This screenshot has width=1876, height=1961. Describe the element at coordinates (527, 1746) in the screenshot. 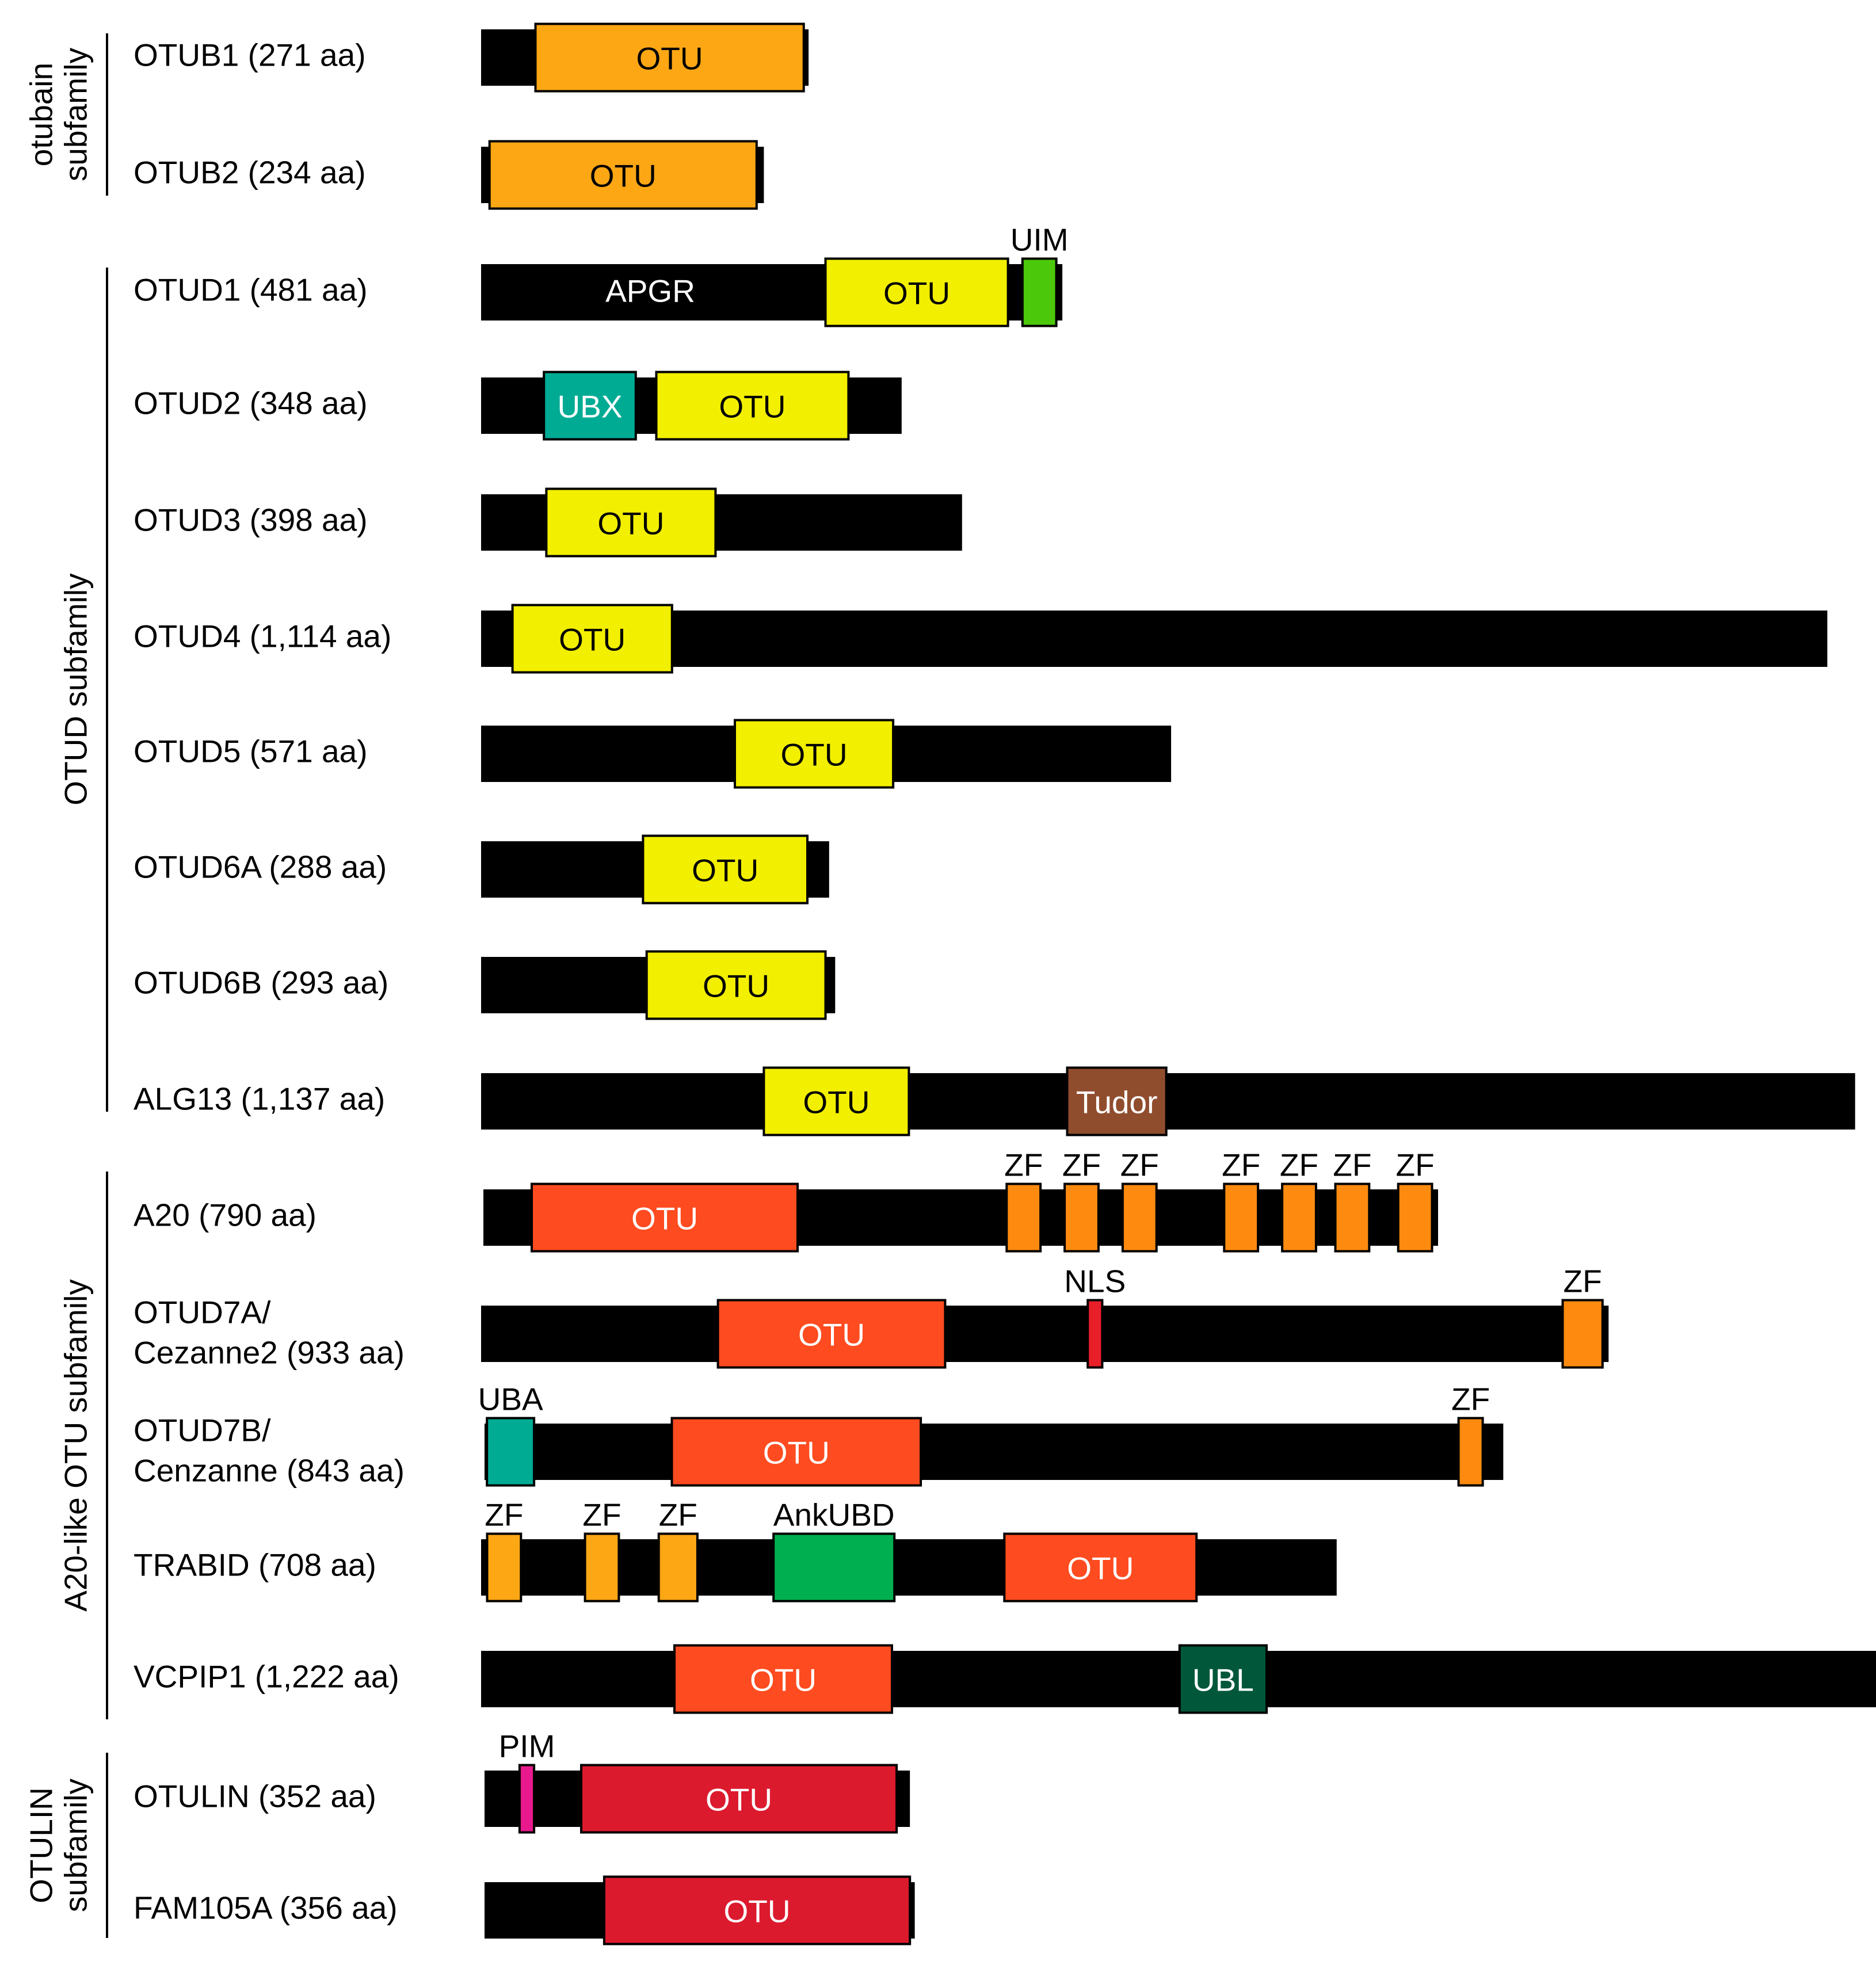

I see `domain-callout-label: PIM` at that location.